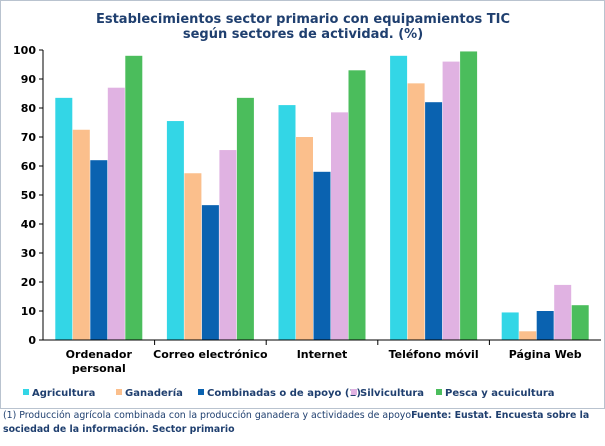  I want to click on y-tick-label: 50, so click(29, 195).